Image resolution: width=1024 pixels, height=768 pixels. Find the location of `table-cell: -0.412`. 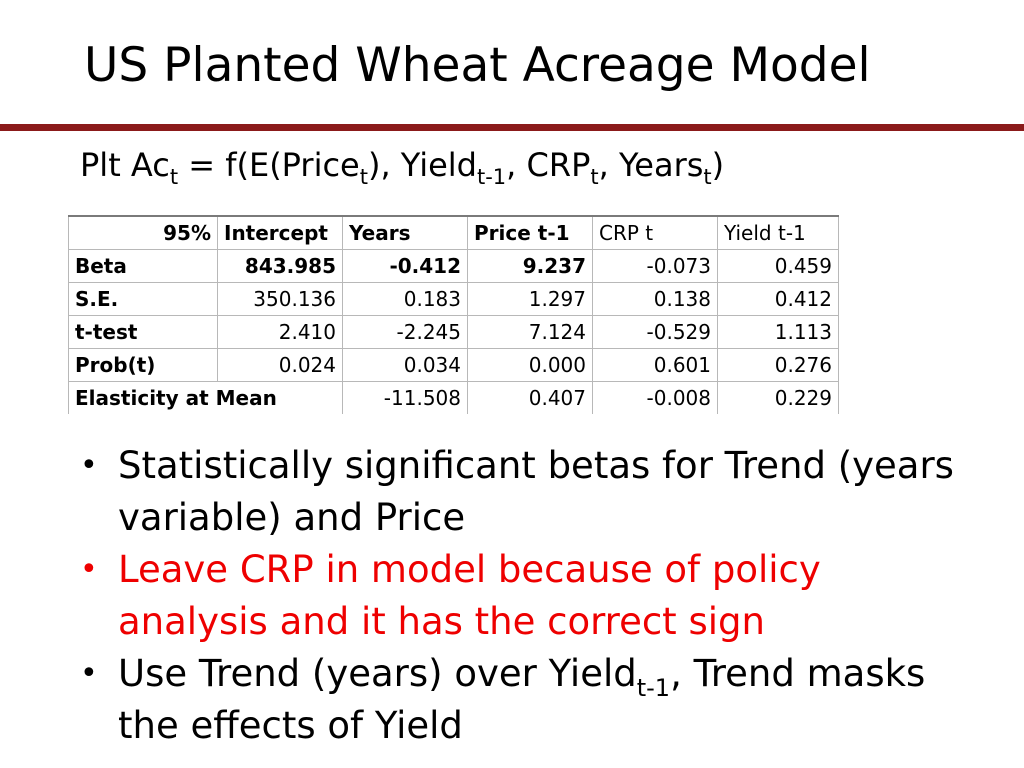

table-cell: -0.412 is located at coordinates (405, 266).